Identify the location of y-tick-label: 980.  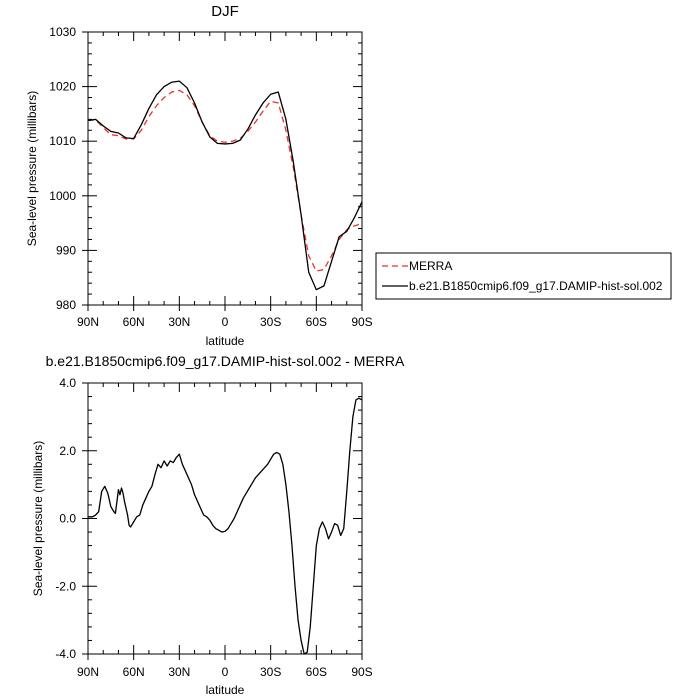
(66, 305).